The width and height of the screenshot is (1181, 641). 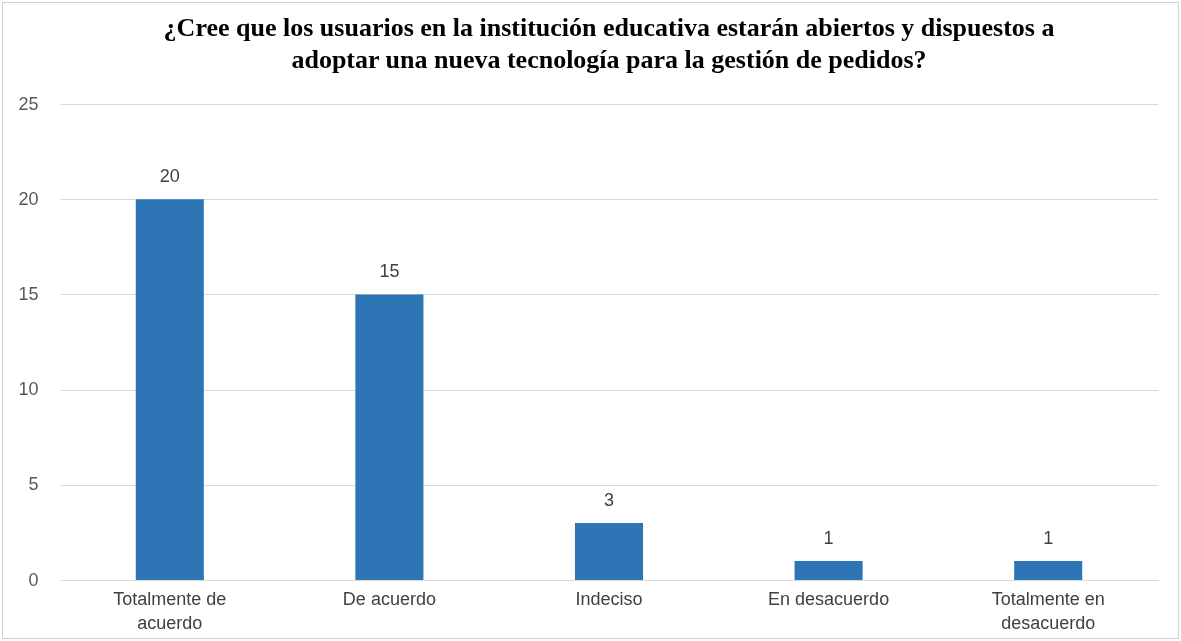 What do you see at coordinates (169, 176) in the screenshot?
I see `data-label: 20` at bounding box center [169, 176].